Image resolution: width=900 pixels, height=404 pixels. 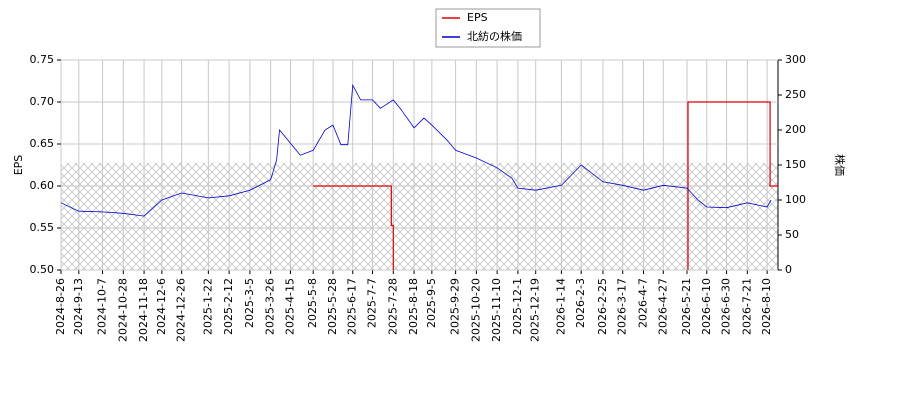 I want to click on y-tick-label: 0.70, so click(x=42, y=101).